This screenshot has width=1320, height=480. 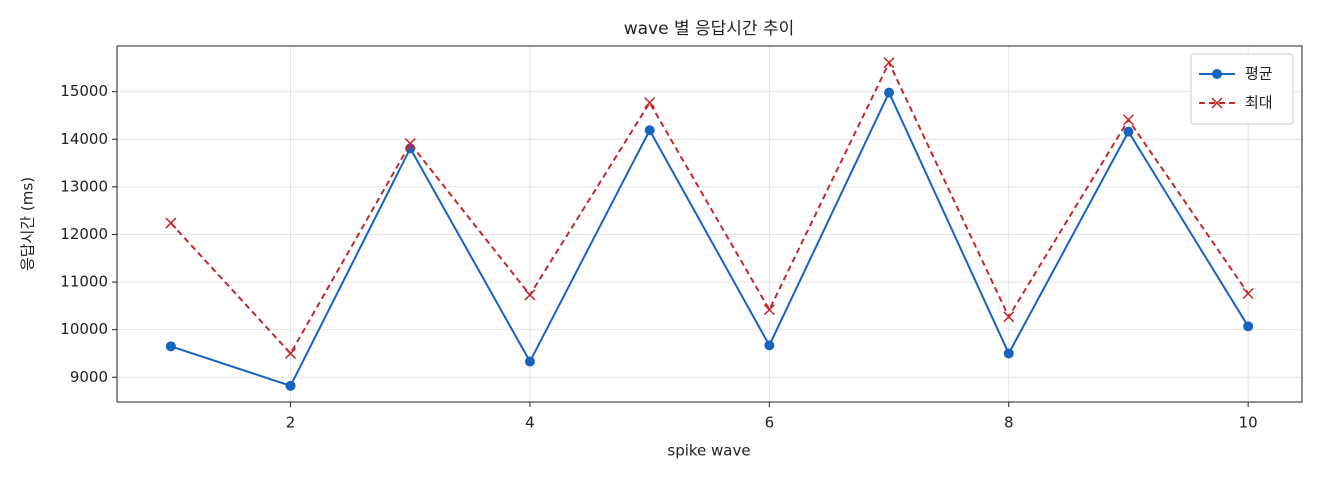 What do you see at coordinates (28, 224) in the screenshot?
I see `y-axis-label: 응답시간 (ms)` at bounding box center [28, 224].